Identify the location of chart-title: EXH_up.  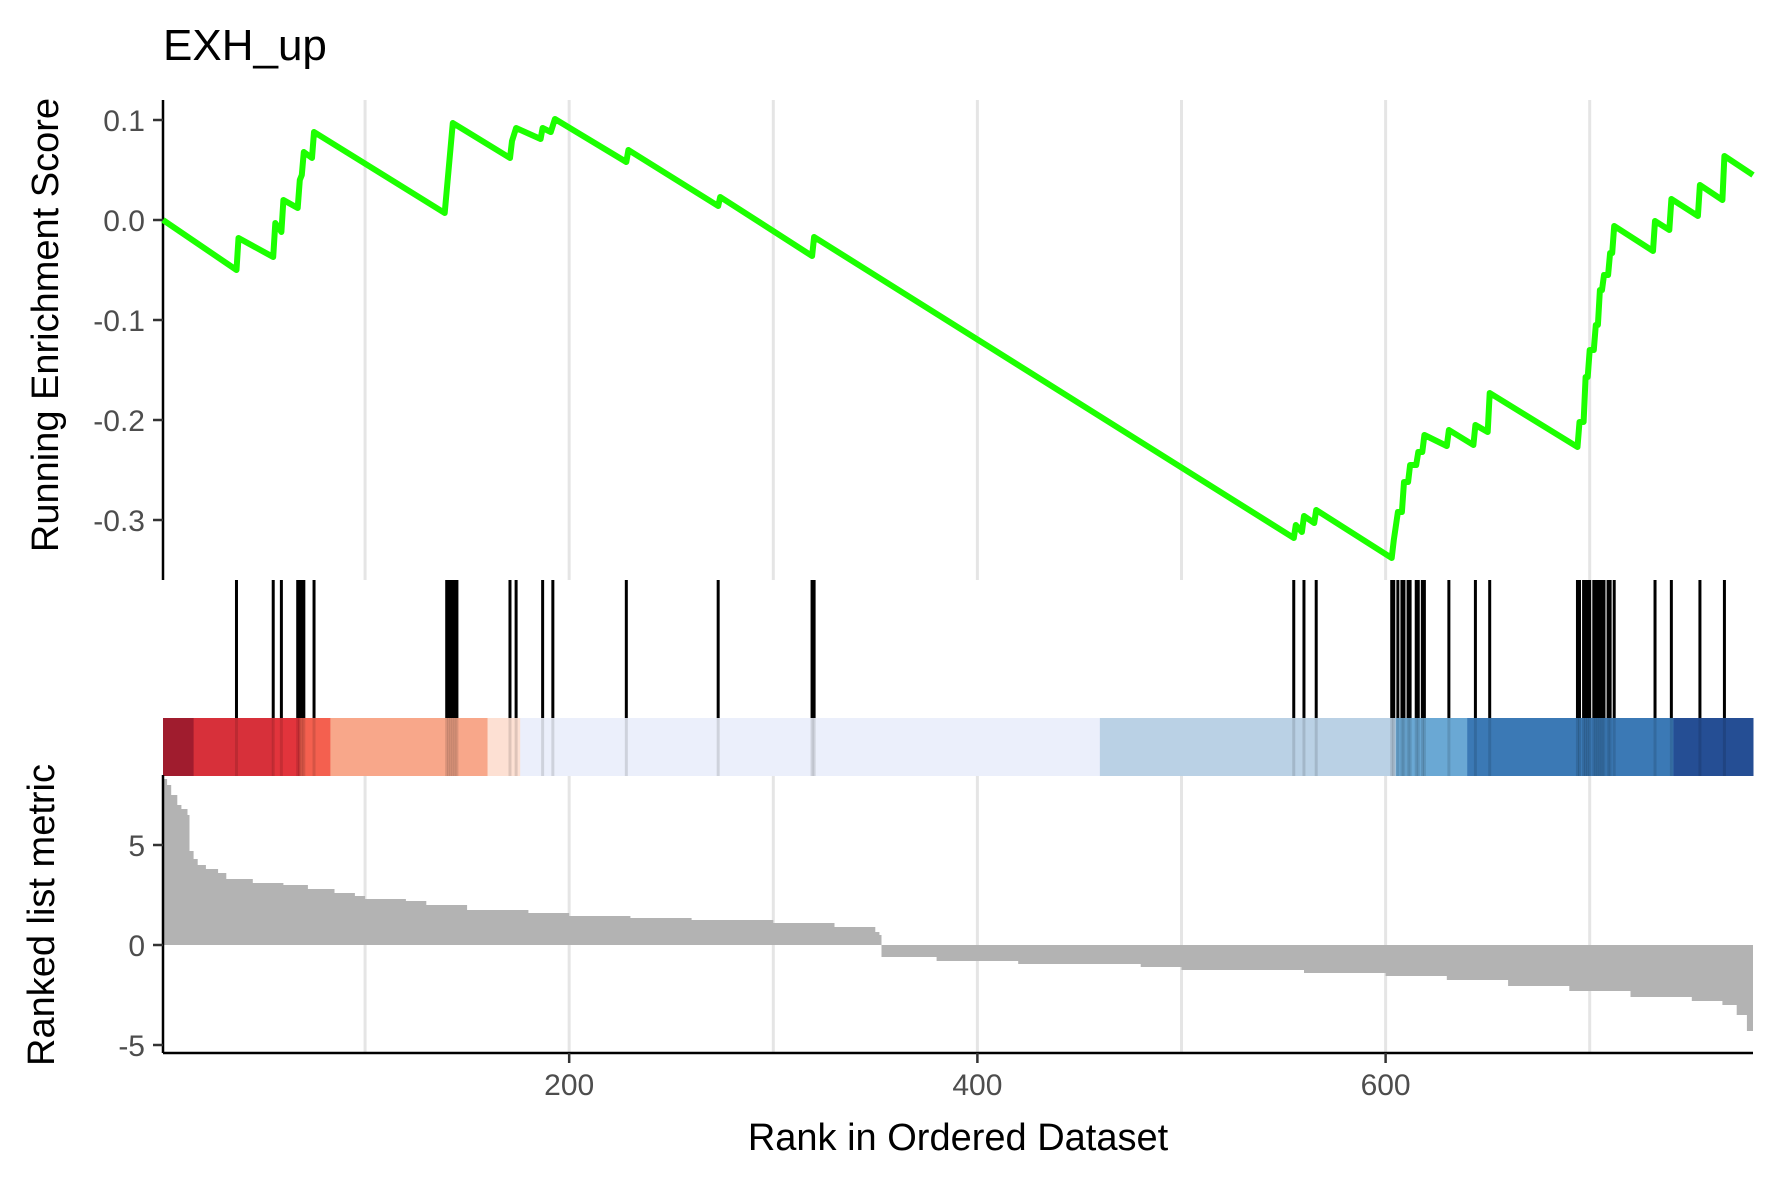
(245, 45).